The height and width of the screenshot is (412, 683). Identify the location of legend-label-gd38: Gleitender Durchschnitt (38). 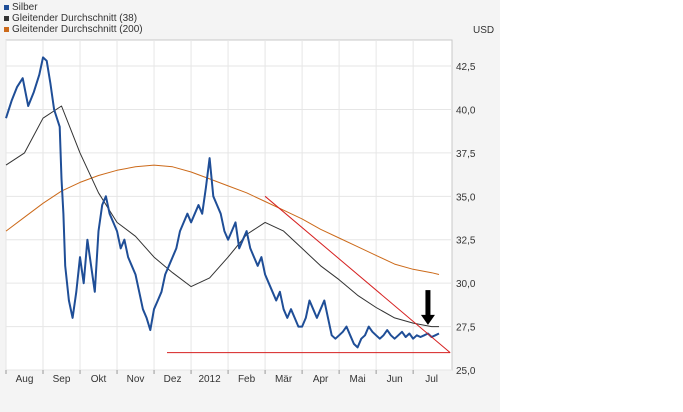
(75, 18).